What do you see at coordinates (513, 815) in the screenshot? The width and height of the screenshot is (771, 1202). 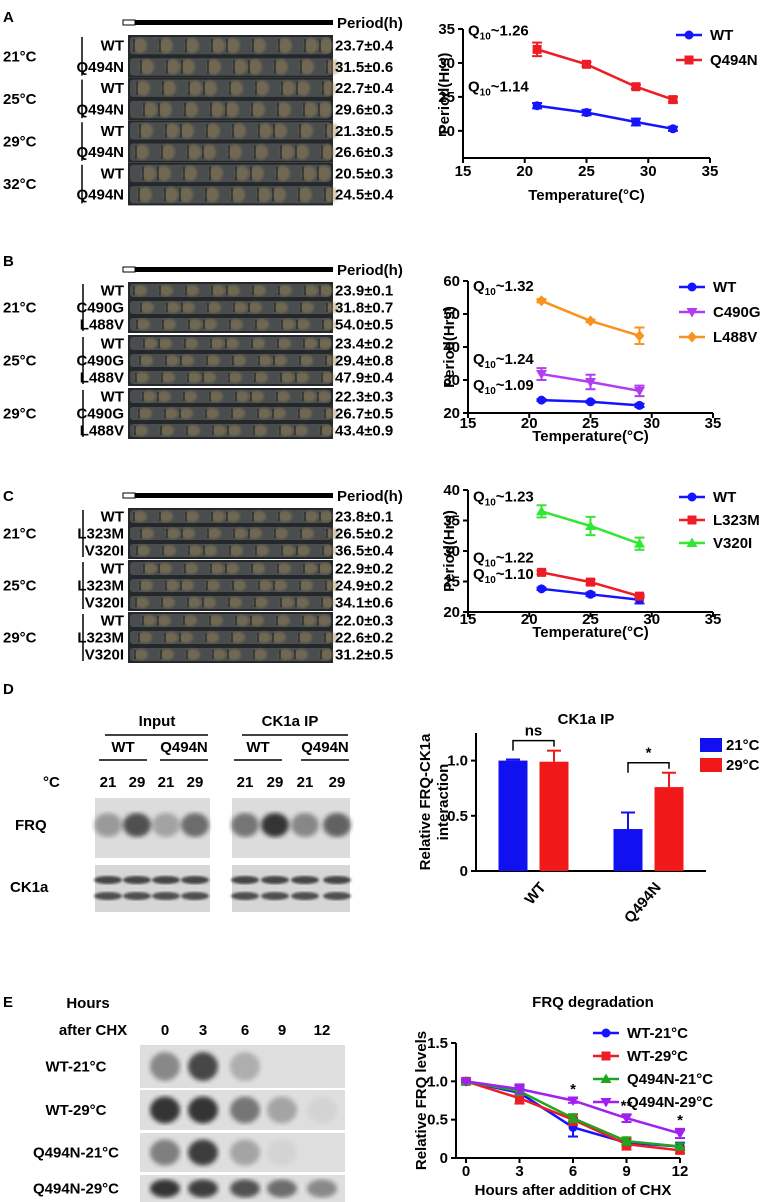 I see `bar` at bounding box center [513, 815].